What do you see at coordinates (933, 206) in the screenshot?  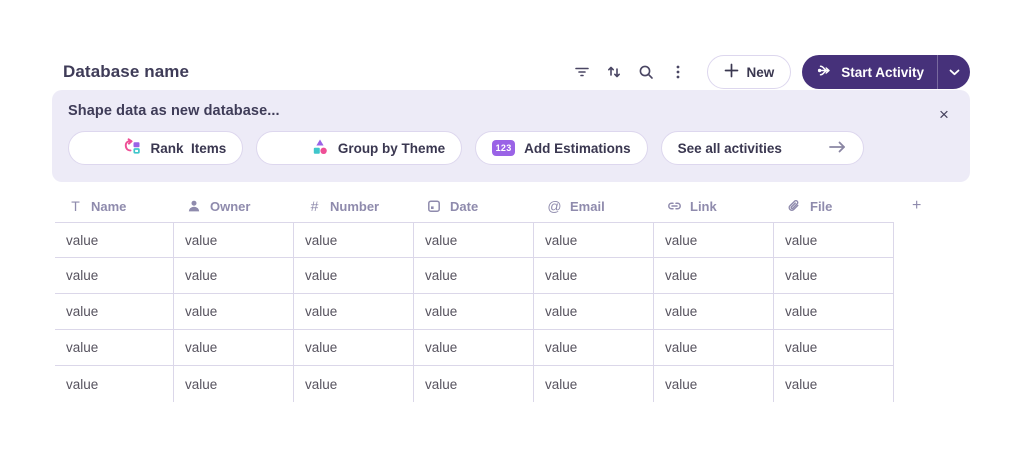 I see `add-column-button: +` at bounding box center [933, 206].